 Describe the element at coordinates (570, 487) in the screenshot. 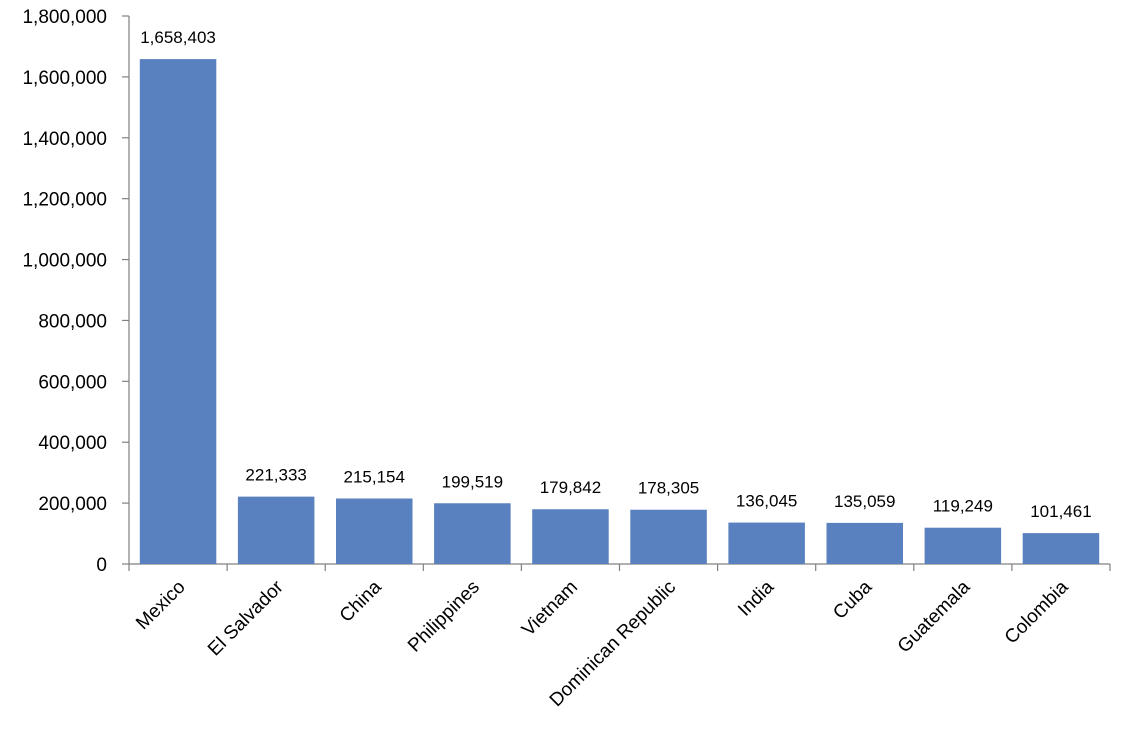

I see `data-label: 179,842` at that location.